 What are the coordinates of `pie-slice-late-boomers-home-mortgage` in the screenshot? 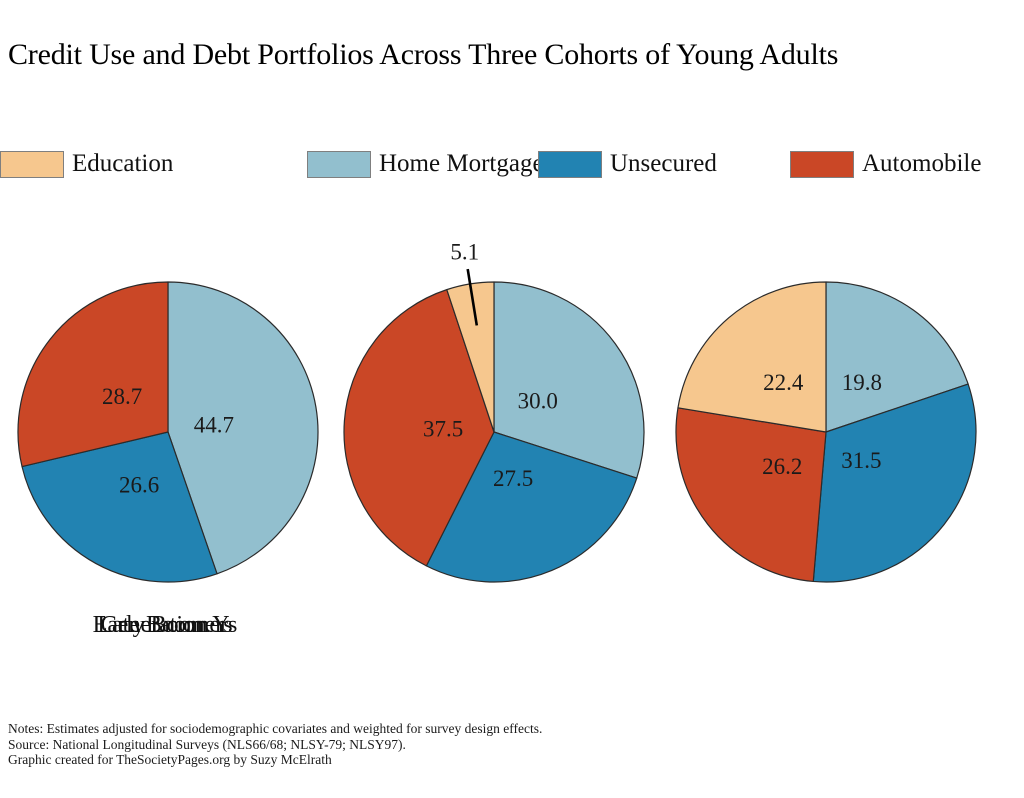 It's located at (569, 380).